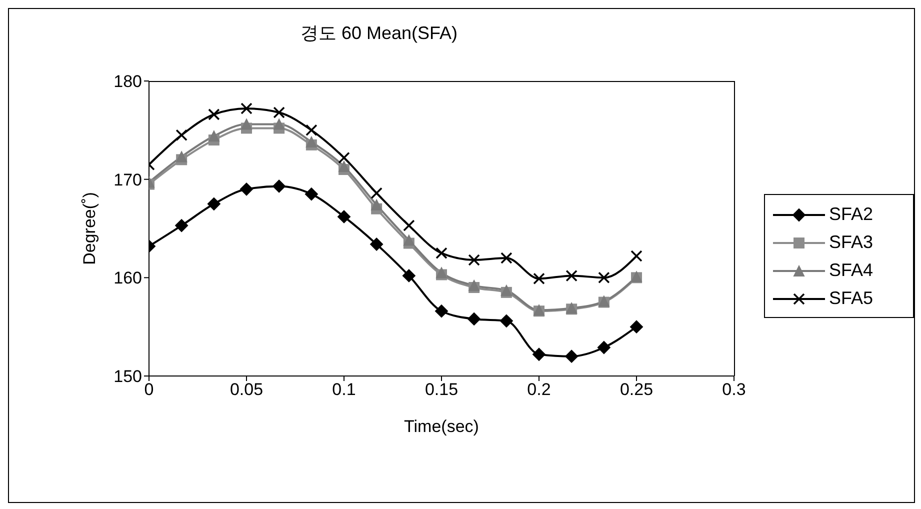  Describe the element at coordinates (128, 180) in the screenshot. I see `y-tick-label: 170` at that location.